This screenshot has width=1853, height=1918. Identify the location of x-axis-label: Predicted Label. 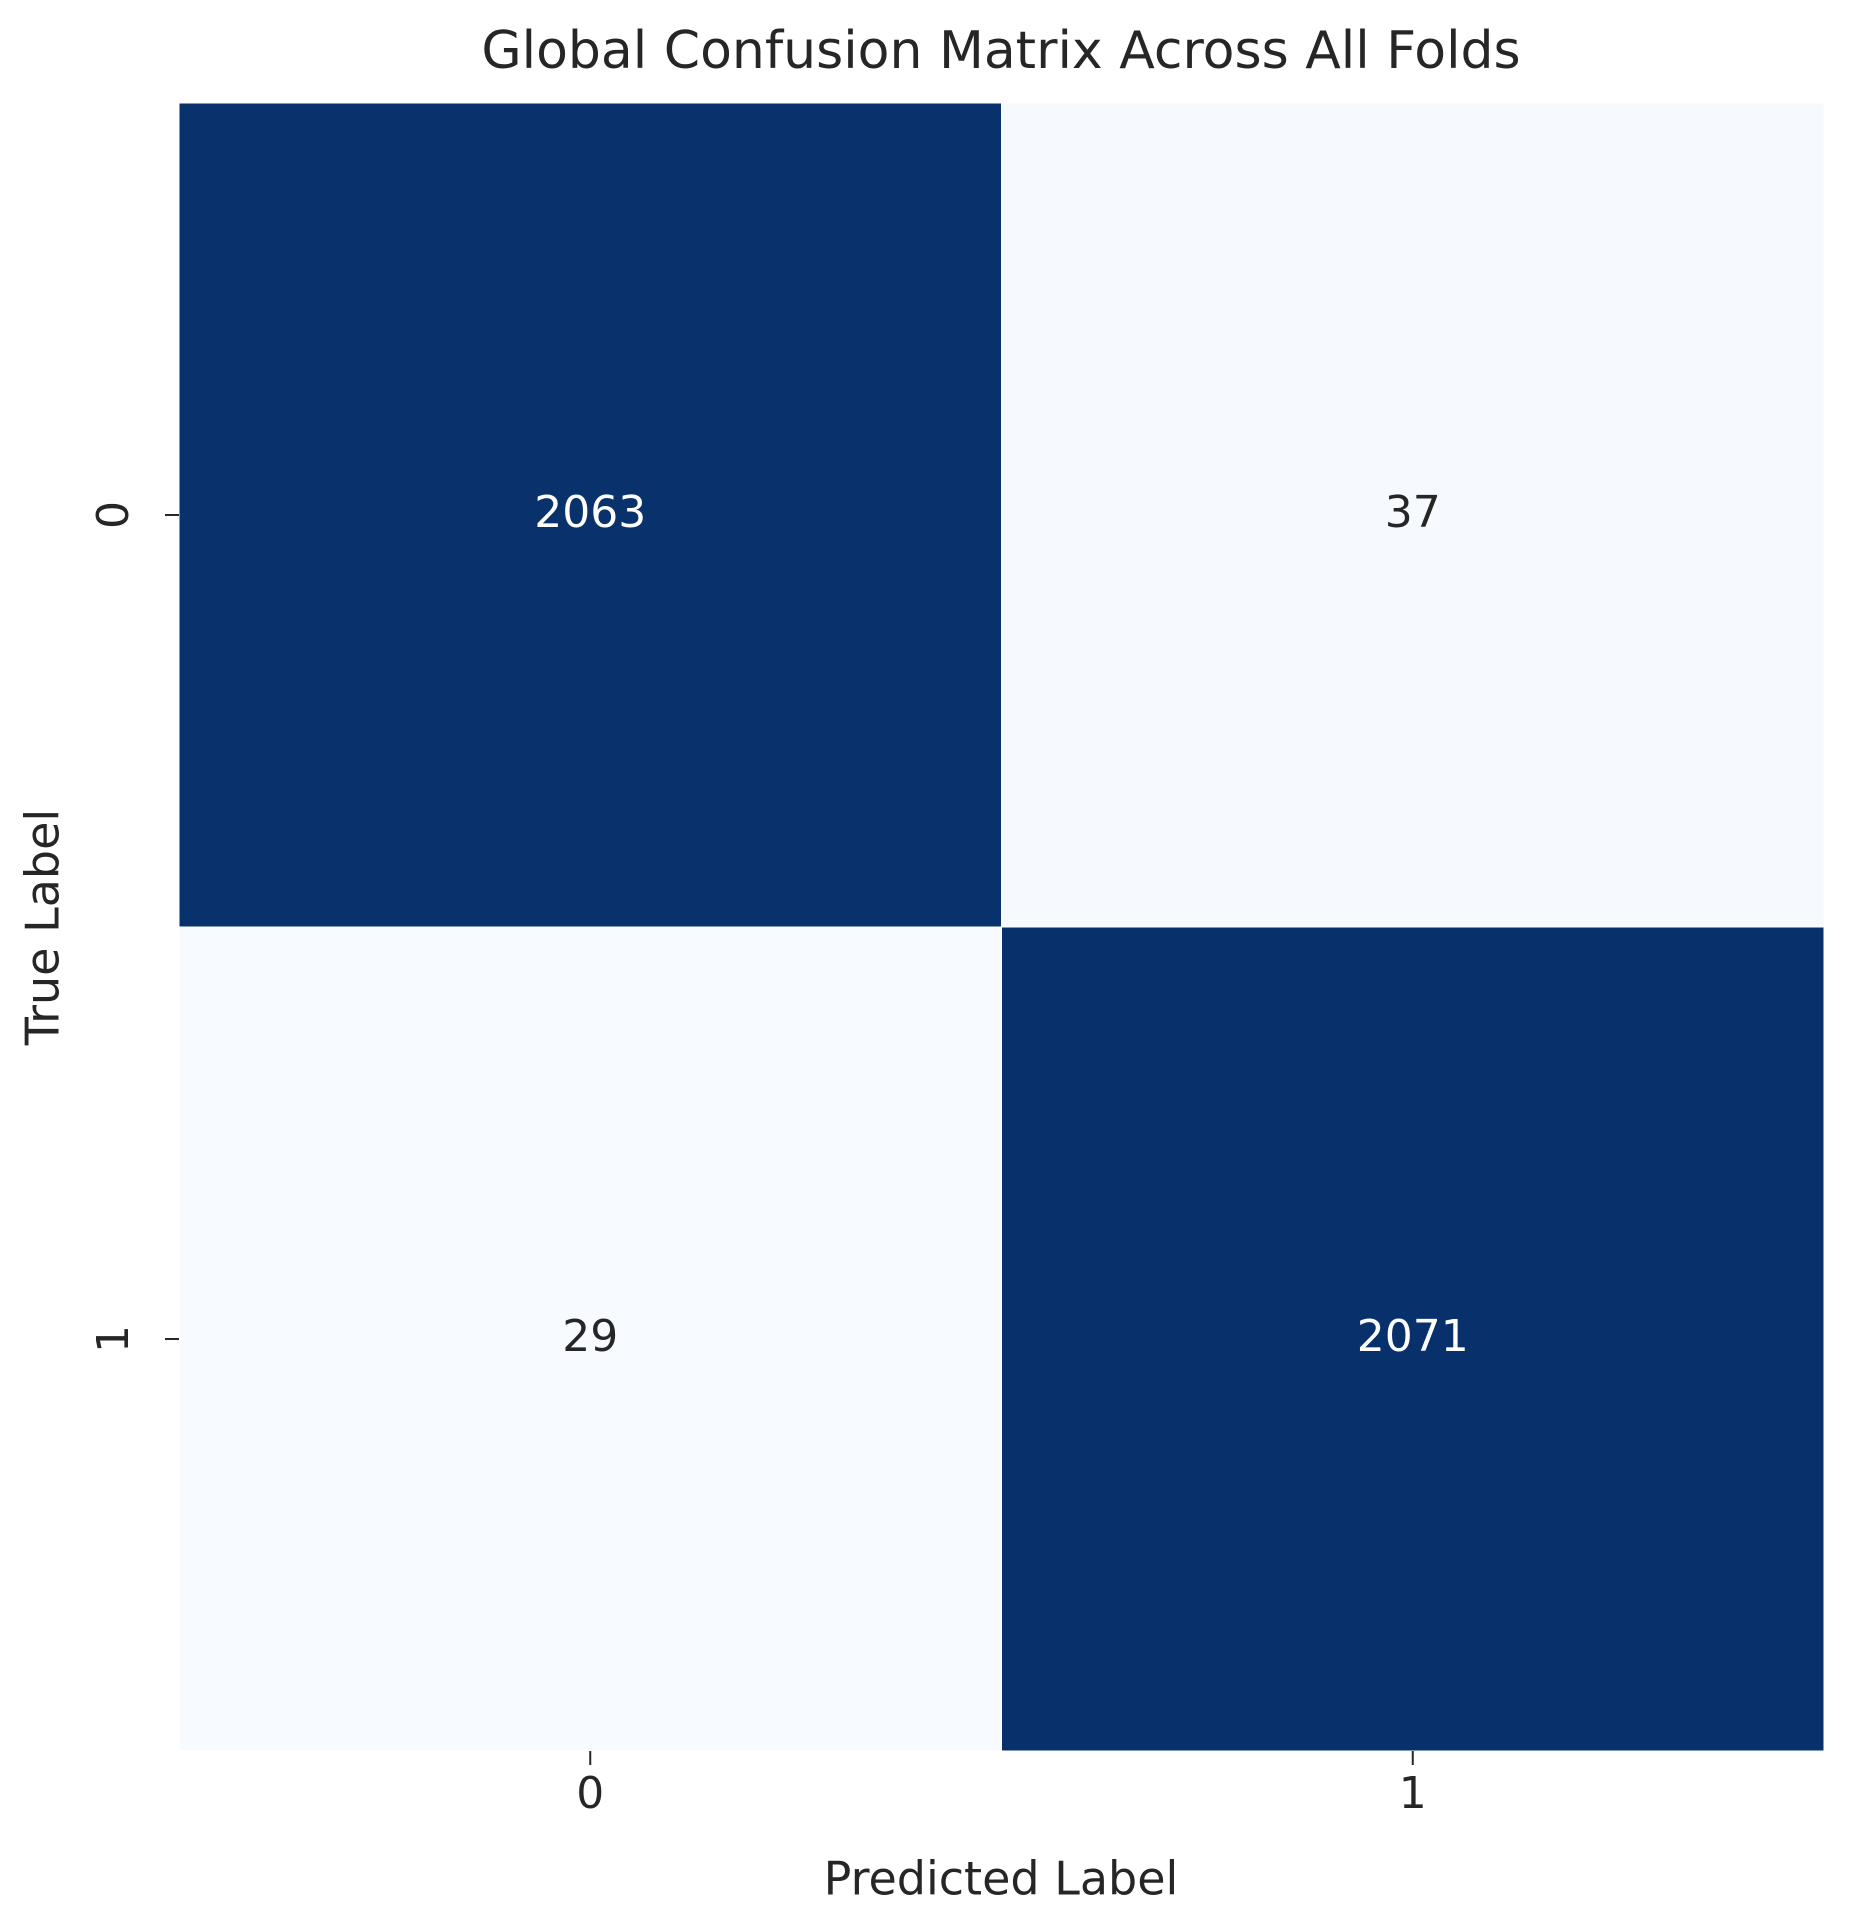
(1001, 1879).